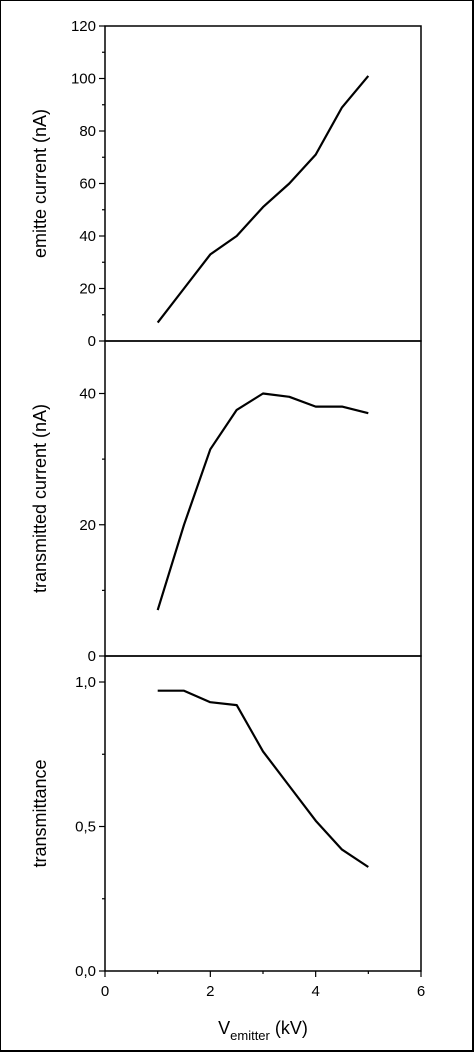 The width and height of the screenshot is (474, 1052). I want to click on x-tick-label: 6, so click(421, 991).